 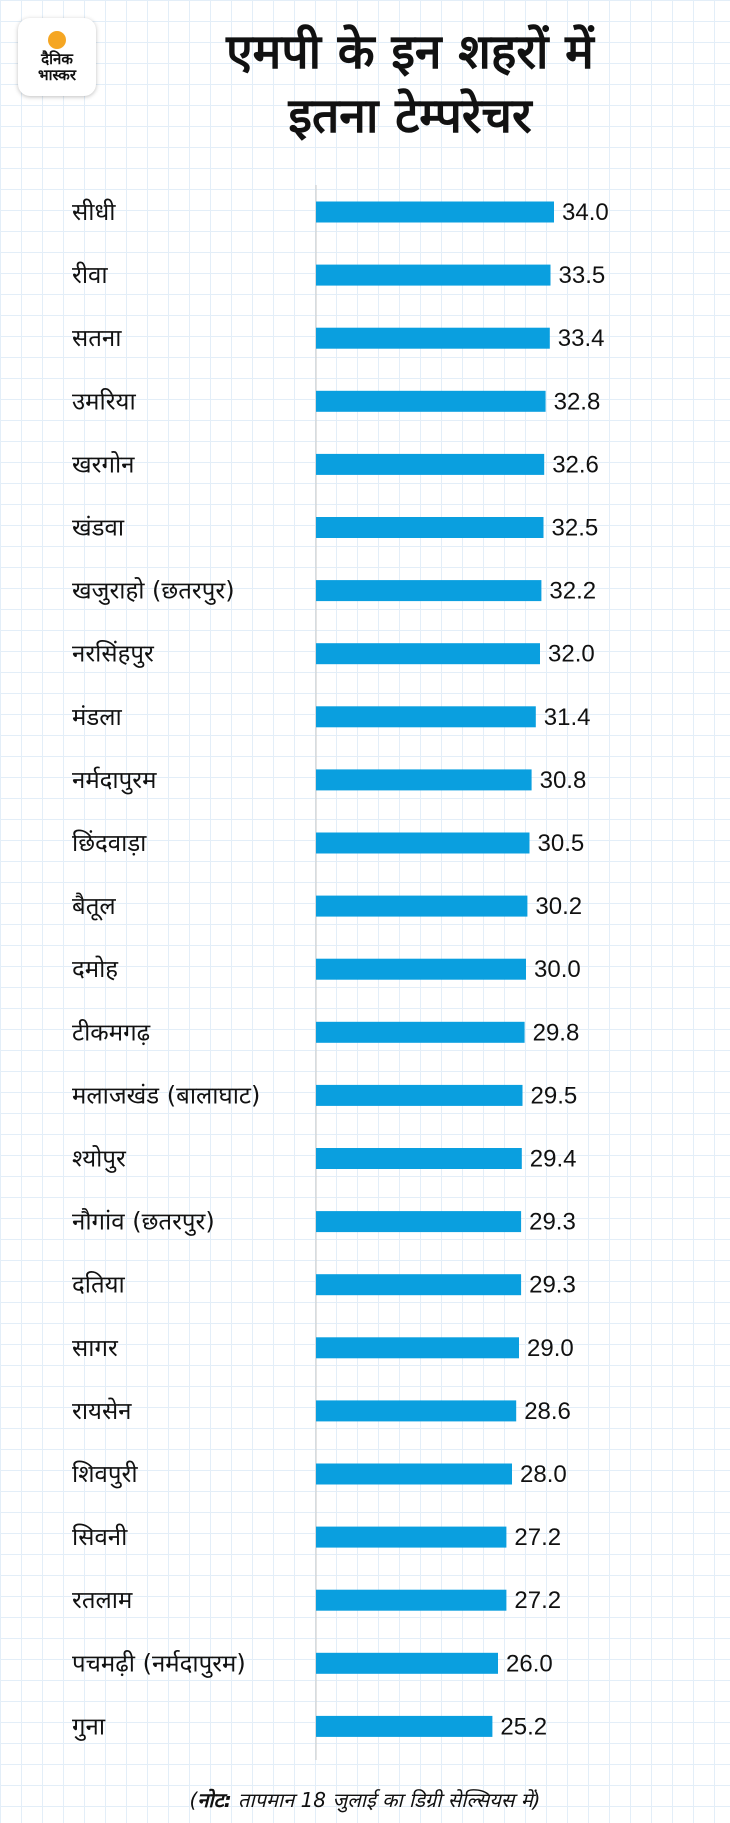 What do you see at coordinates (89, 1726) in the screenshot?
I see `category-label: गुना` at bounding box center [89, 1726].